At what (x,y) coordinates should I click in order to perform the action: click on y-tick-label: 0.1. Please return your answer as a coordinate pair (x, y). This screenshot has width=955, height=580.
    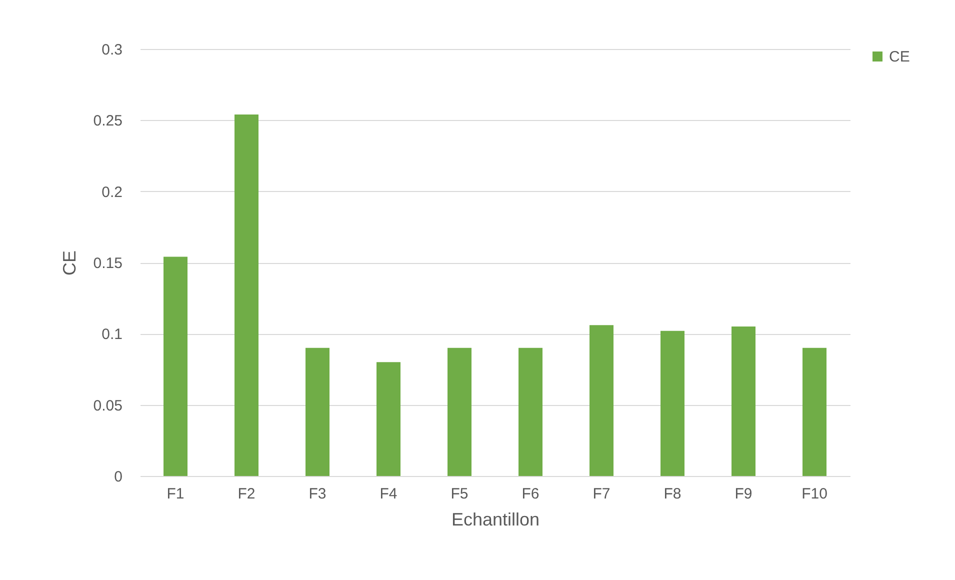
    Looking at the image, I should click on (112, 335).